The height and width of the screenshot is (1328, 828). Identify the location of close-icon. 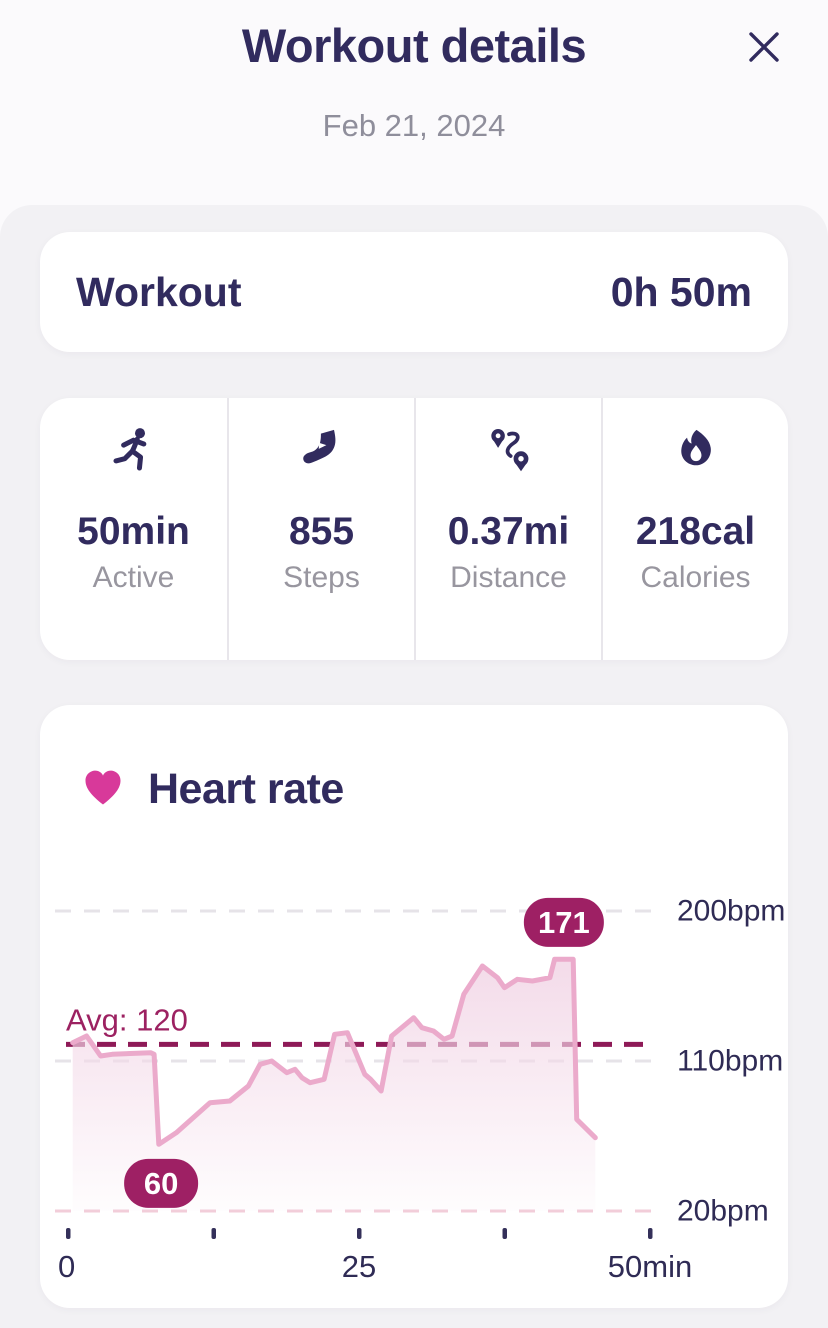
(764, 48).